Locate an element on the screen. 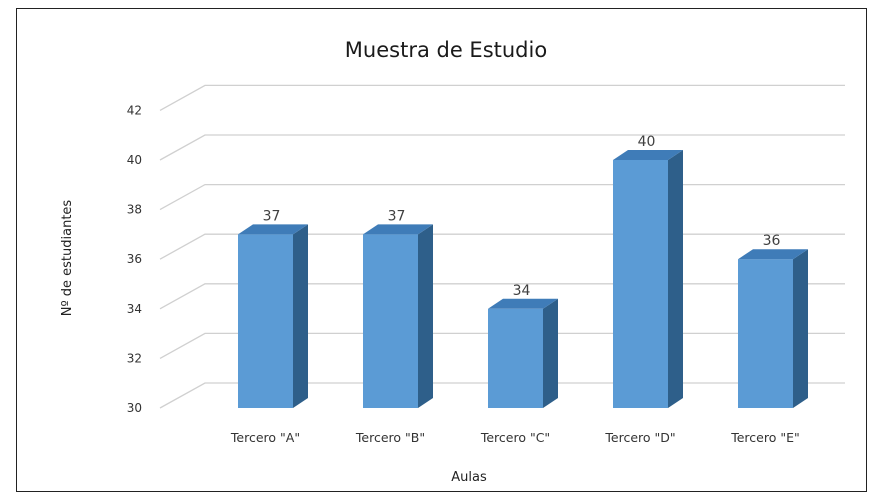  y-tick-label: 30 is located at coordinates (134, 408).